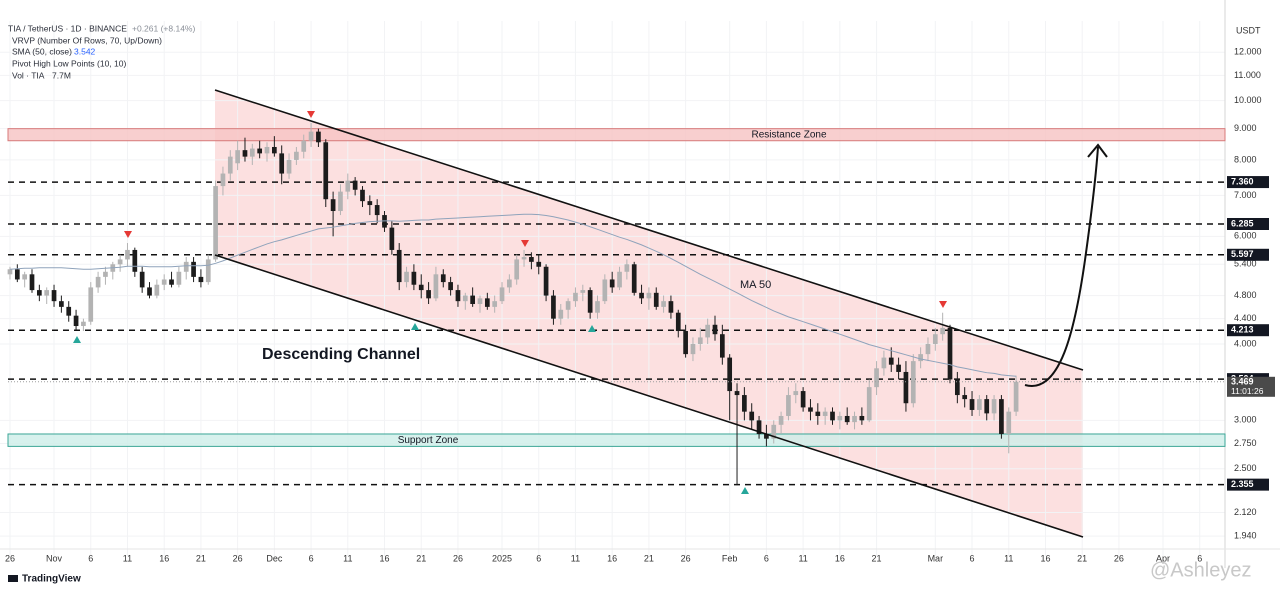  Describe the element at coordinates (1248, 52) in the screenshot. I see `y-tick-label: 12.000` at that location.